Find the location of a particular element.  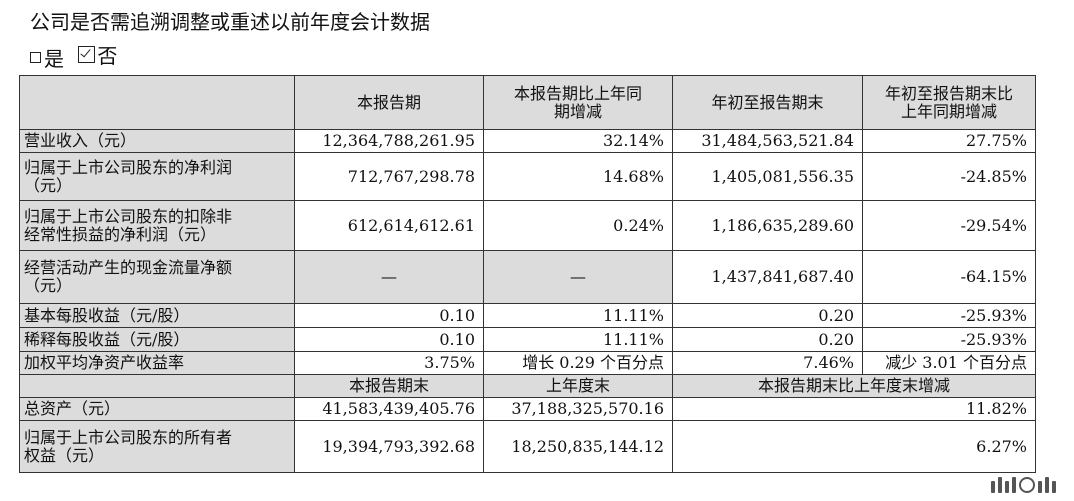

cell-value: 3.75% is located at coordinates (389, 363).